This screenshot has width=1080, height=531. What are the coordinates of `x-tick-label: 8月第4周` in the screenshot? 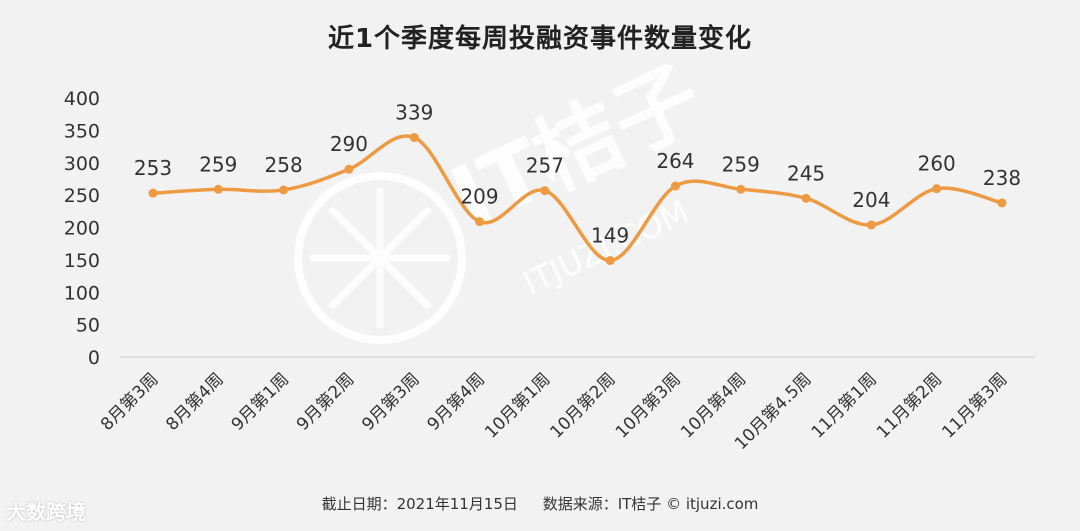 It's located at (195, 402).